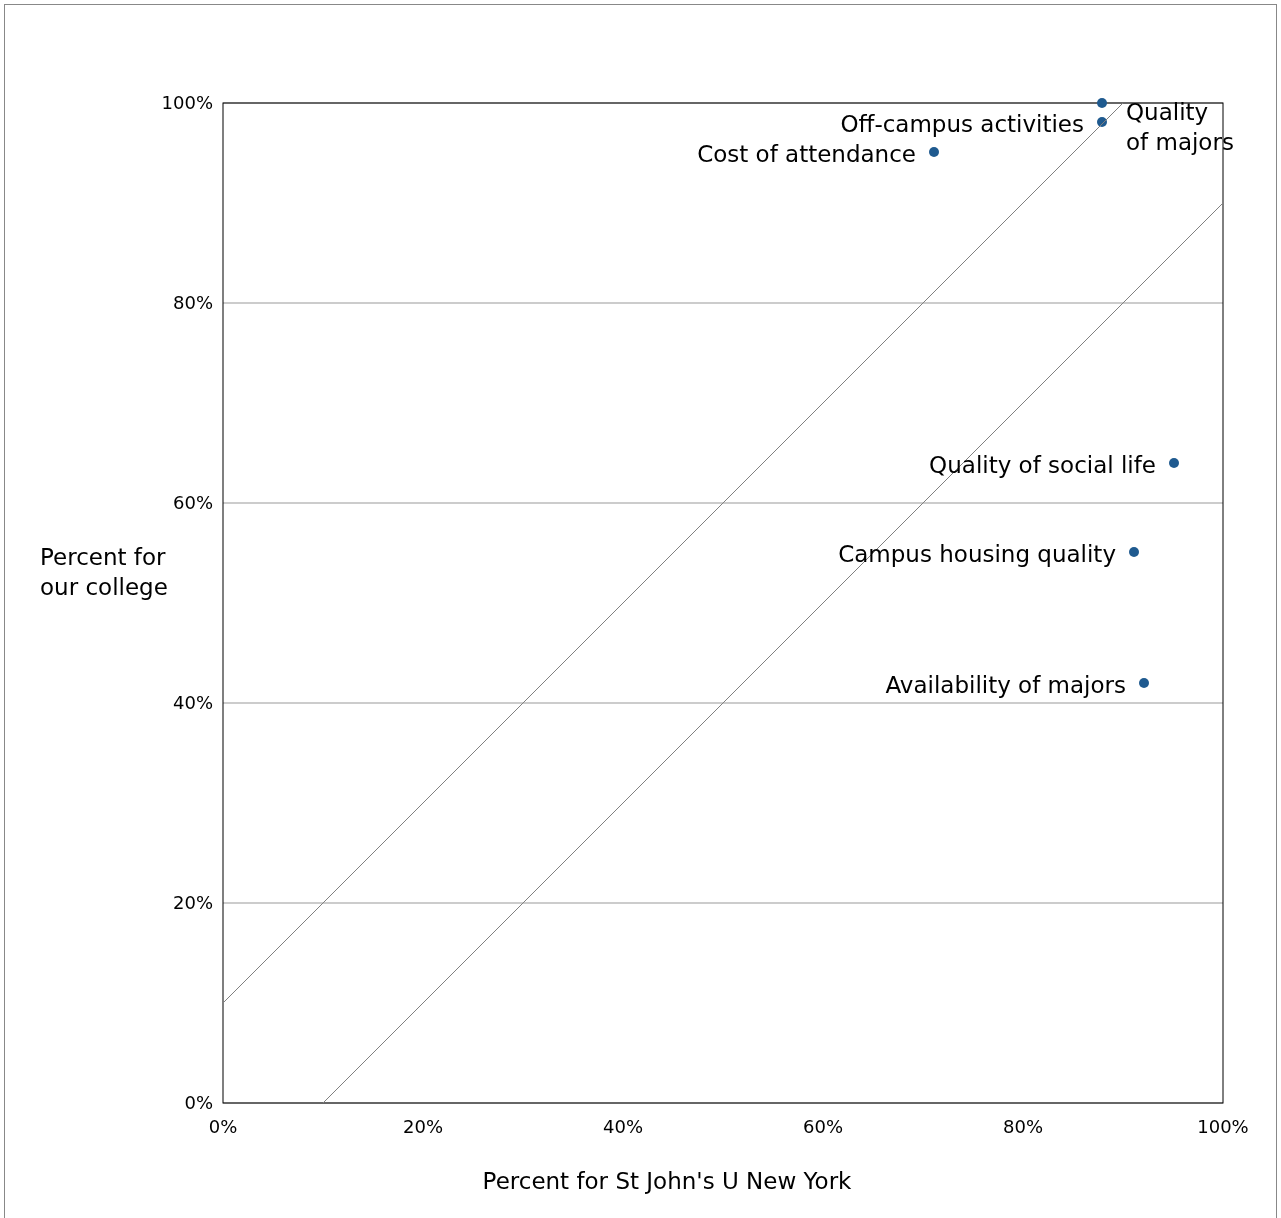 The width and height of the screenshot is (1281, 1218). Describe the element at coordinates (806, 153) in the screenshot. I see `annotation: Cost of attendance` at that location.